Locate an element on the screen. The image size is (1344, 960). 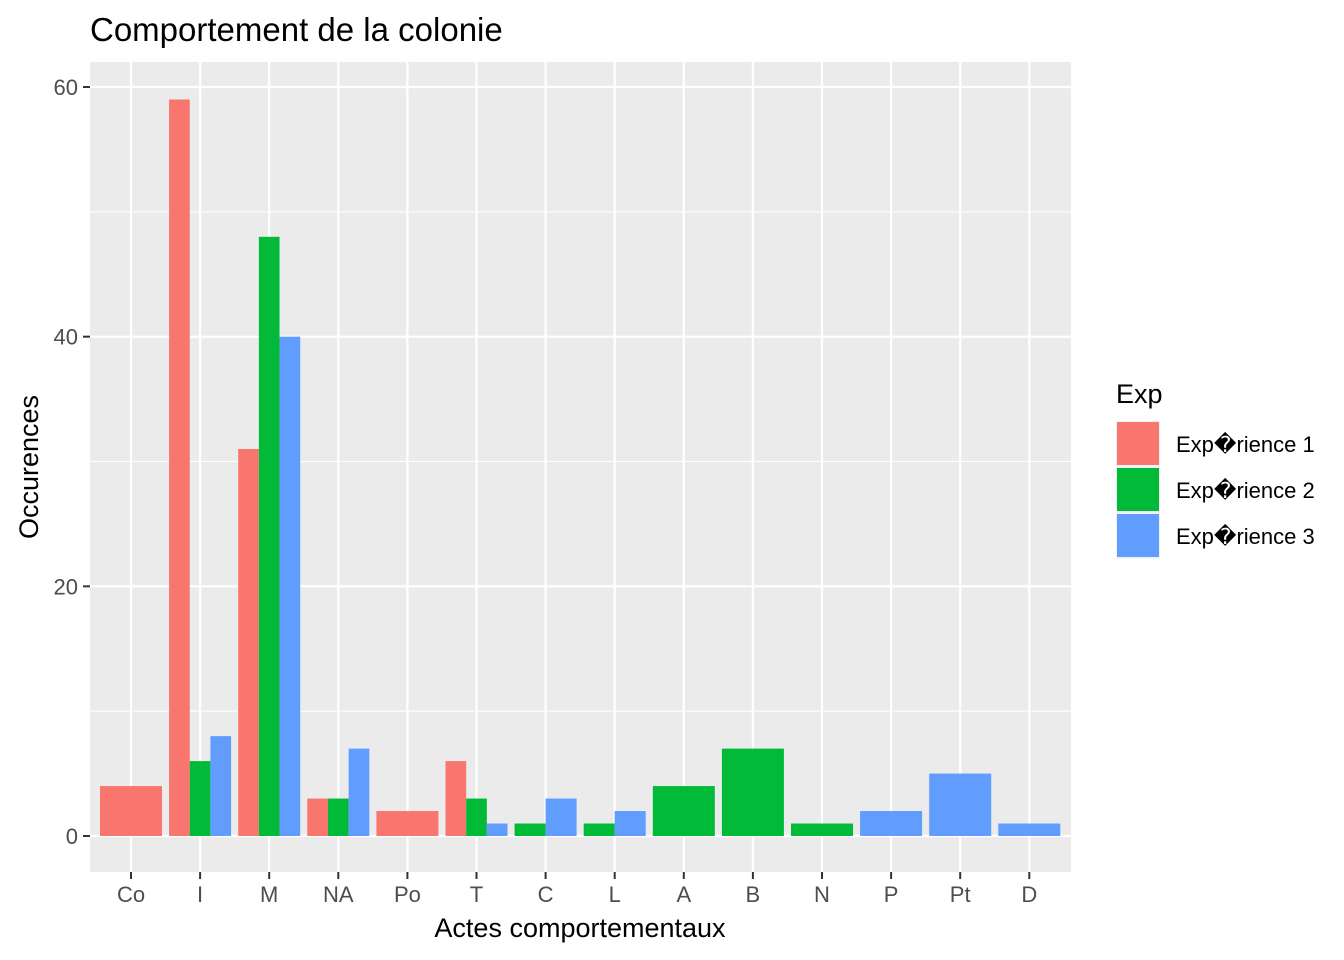
x-tick-label: Co is located at coordinates (131, 894).